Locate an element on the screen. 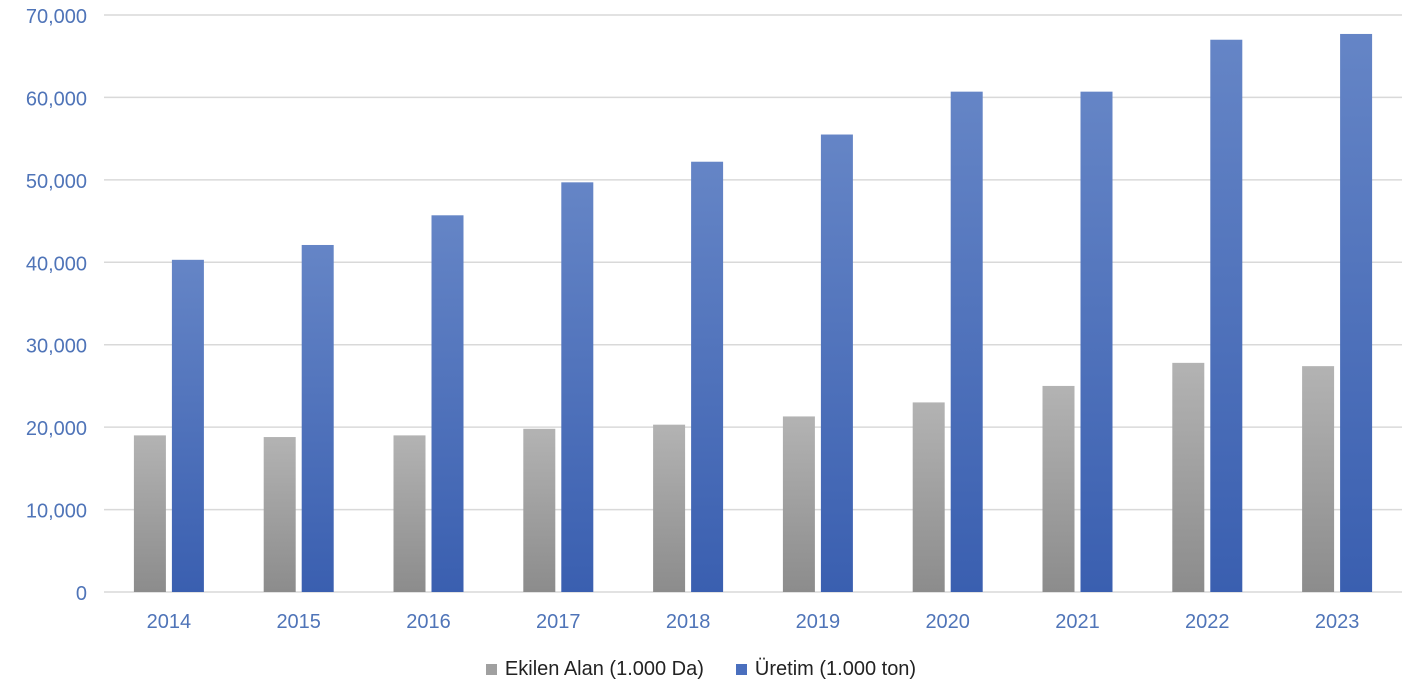 The image size is (1402, 689). legend-label-uretim: Üretim (1.000 ton) is located at coordinates (835, 669).